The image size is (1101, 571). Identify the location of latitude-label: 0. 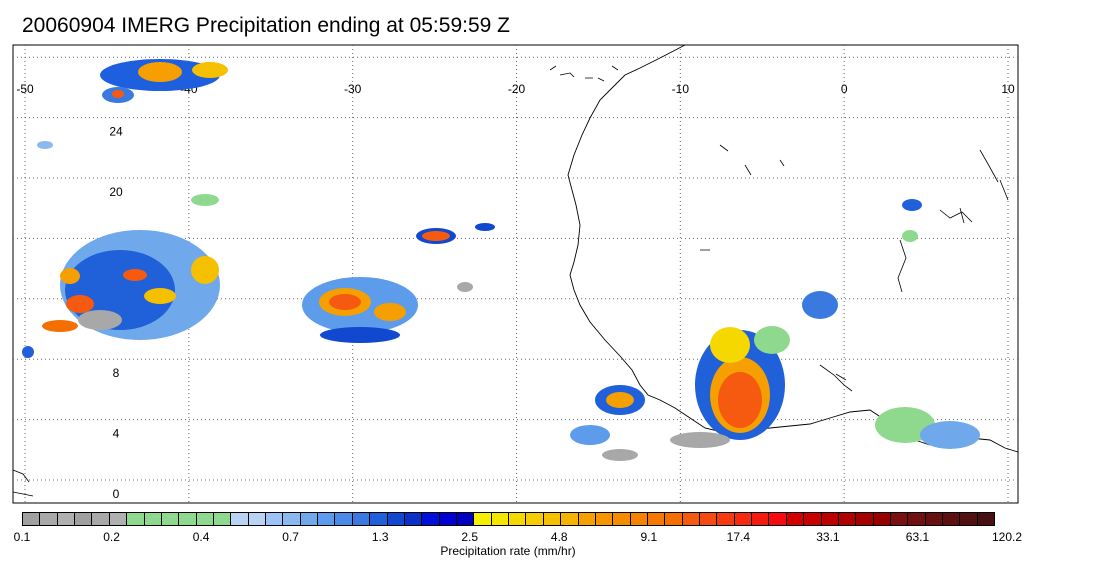
(116, 494).